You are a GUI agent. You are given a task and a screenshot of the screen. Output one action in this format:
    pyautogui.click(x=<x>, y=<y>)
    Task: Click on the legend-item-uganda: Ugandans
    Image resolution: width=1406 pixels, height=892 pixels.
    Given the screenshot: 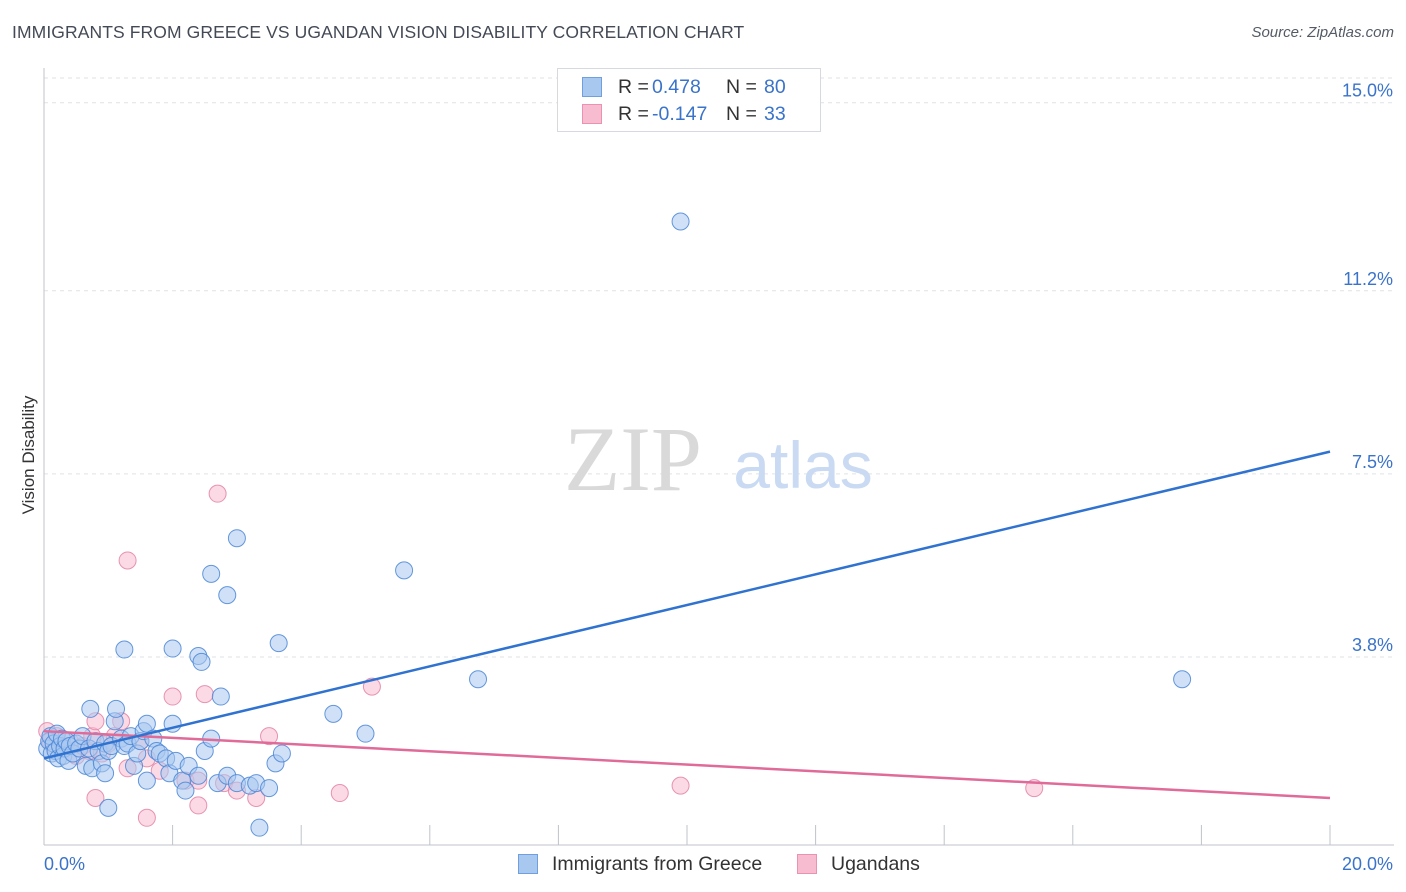 What is the action you would take?
    pyautogui.click(x=858, y=864)
    